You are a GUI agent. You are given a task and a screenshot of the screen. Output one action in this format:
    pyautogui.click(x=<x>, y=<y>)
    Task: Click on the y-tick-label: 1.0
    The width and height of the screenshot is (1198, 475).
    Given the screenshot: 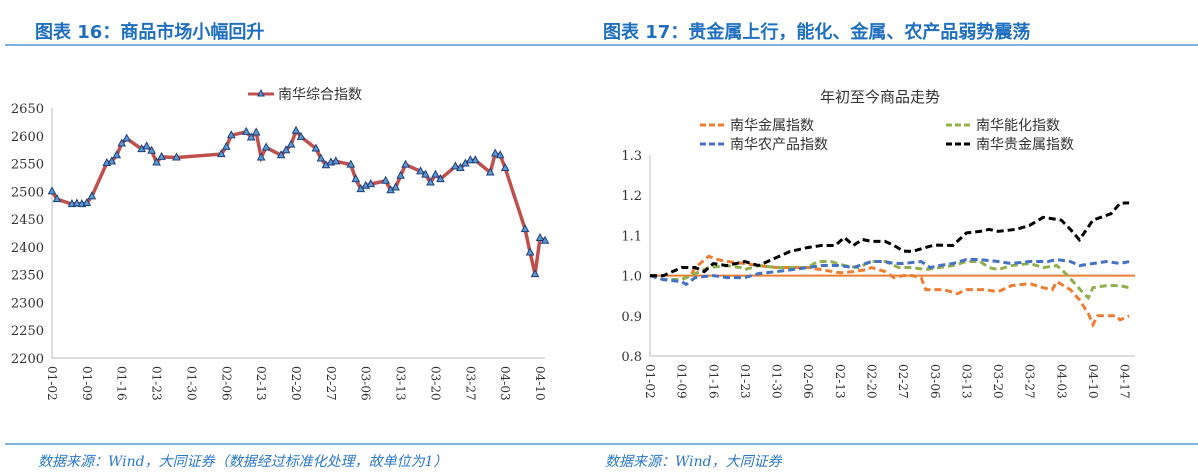 What is the action you would take?
    pyautogui.click(x=631, y=277)
    